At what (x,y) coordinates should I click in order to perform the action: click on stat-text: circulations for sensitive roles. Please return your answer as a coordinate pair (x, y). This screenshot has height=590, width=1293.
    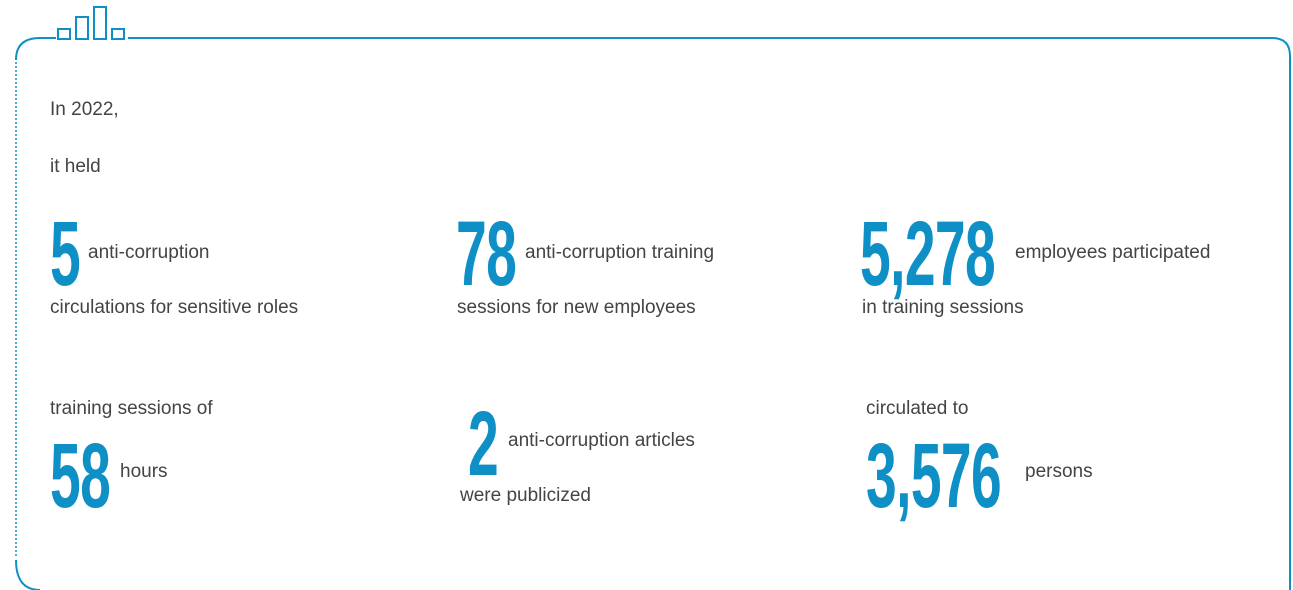
    Looking at the image, I should click on (174, 307).